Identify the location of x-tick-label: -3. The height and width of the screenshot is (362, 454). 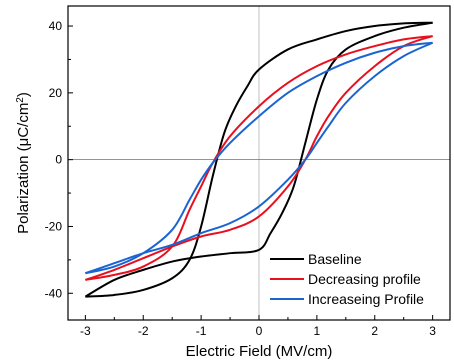
(85, 331).